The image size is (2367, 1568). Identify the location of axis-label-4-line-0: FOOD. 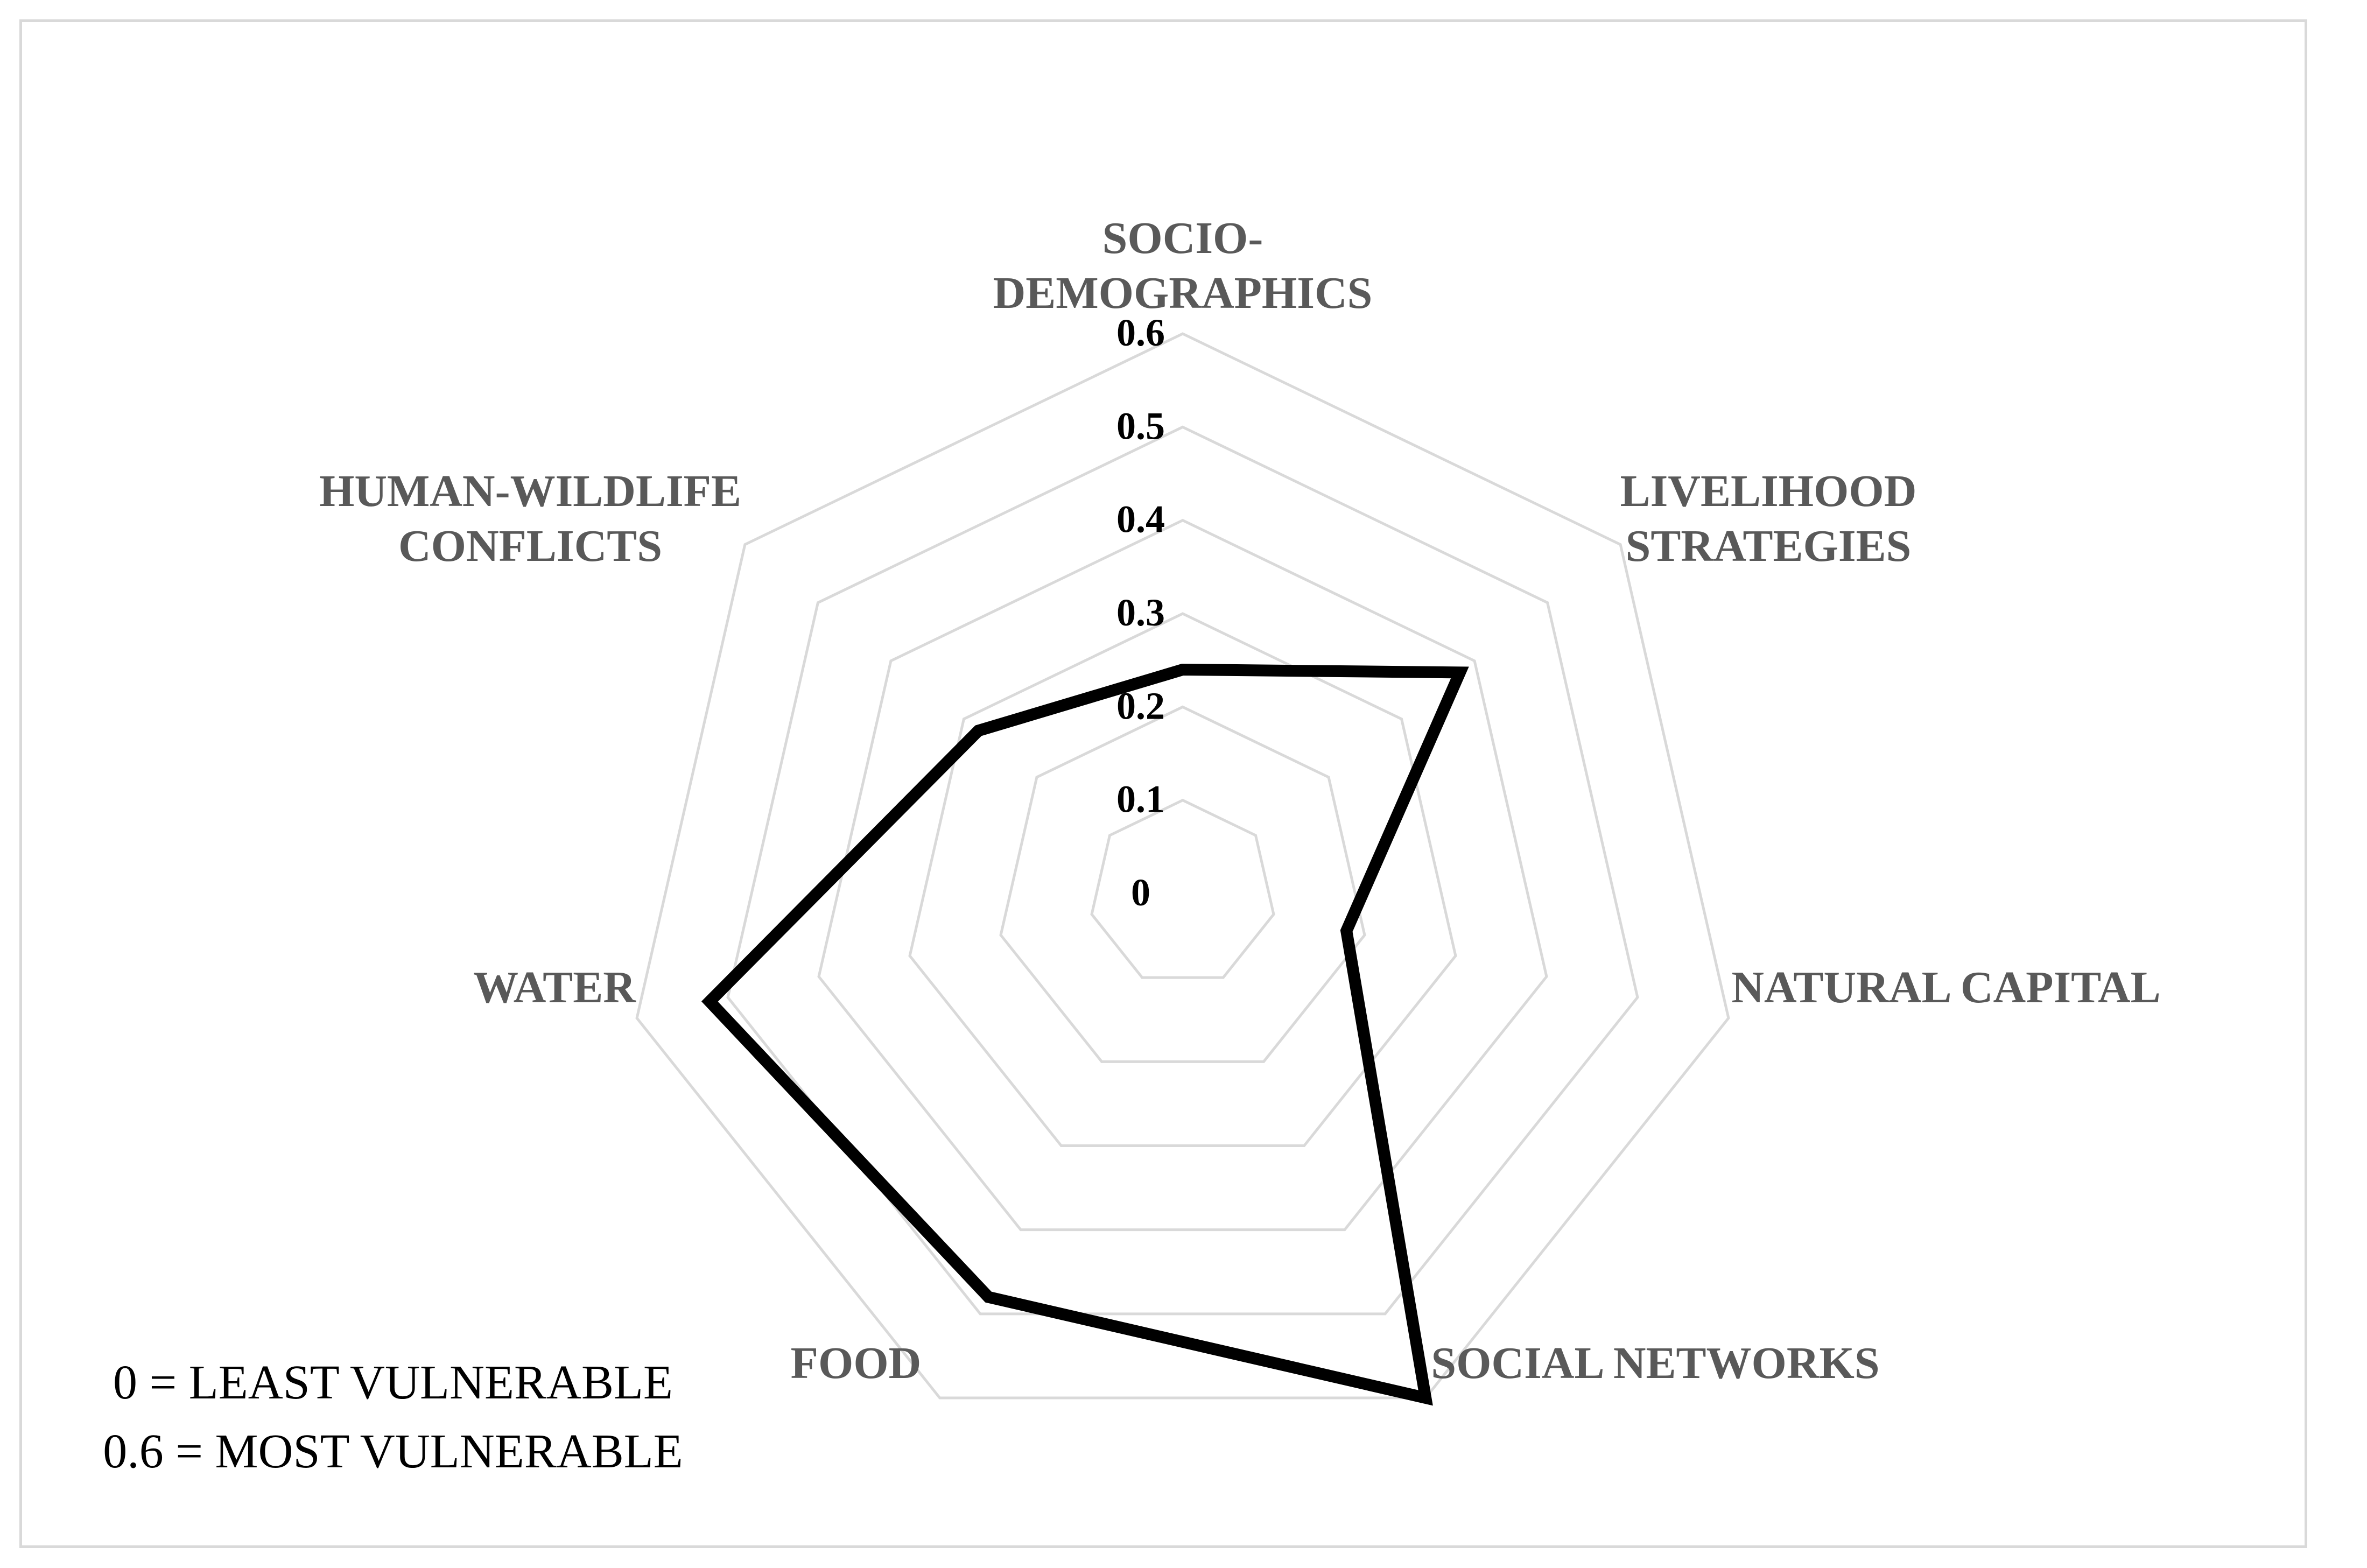
(856, 1363).